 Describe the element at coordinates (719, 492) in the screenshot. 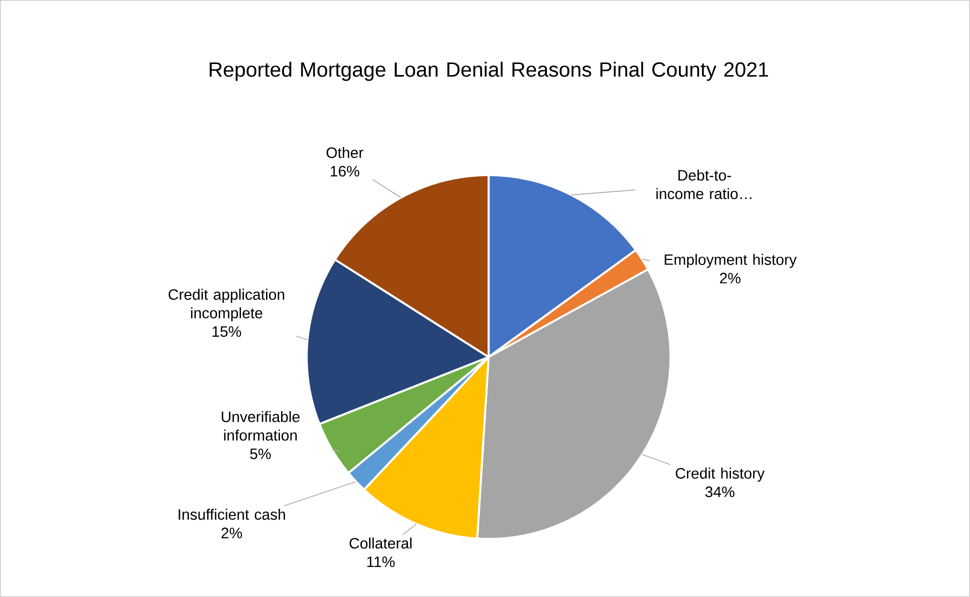

I see `data-label: 34%` at that location.